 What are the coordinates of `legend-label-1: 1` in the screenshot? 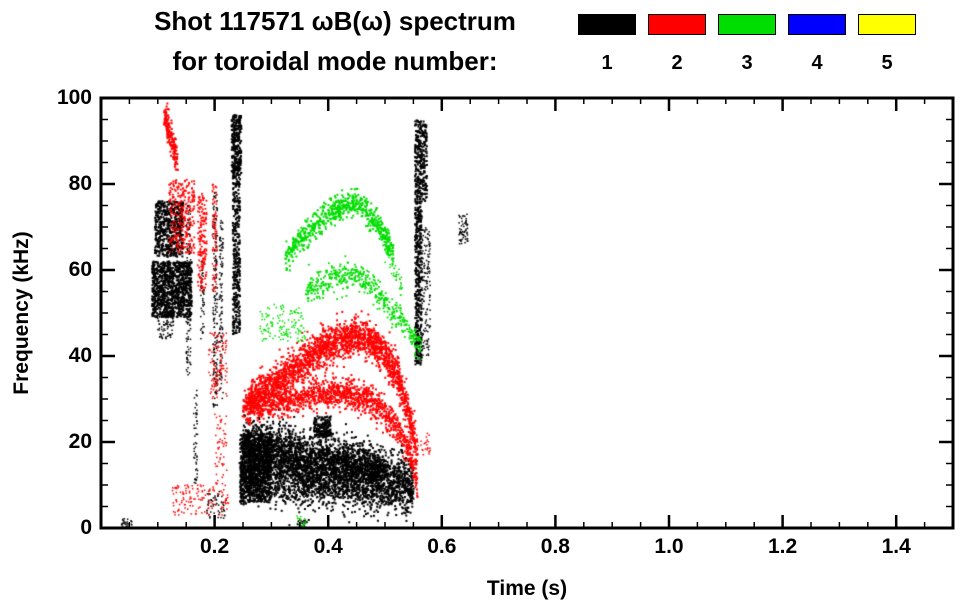 It's located at (607, 63).